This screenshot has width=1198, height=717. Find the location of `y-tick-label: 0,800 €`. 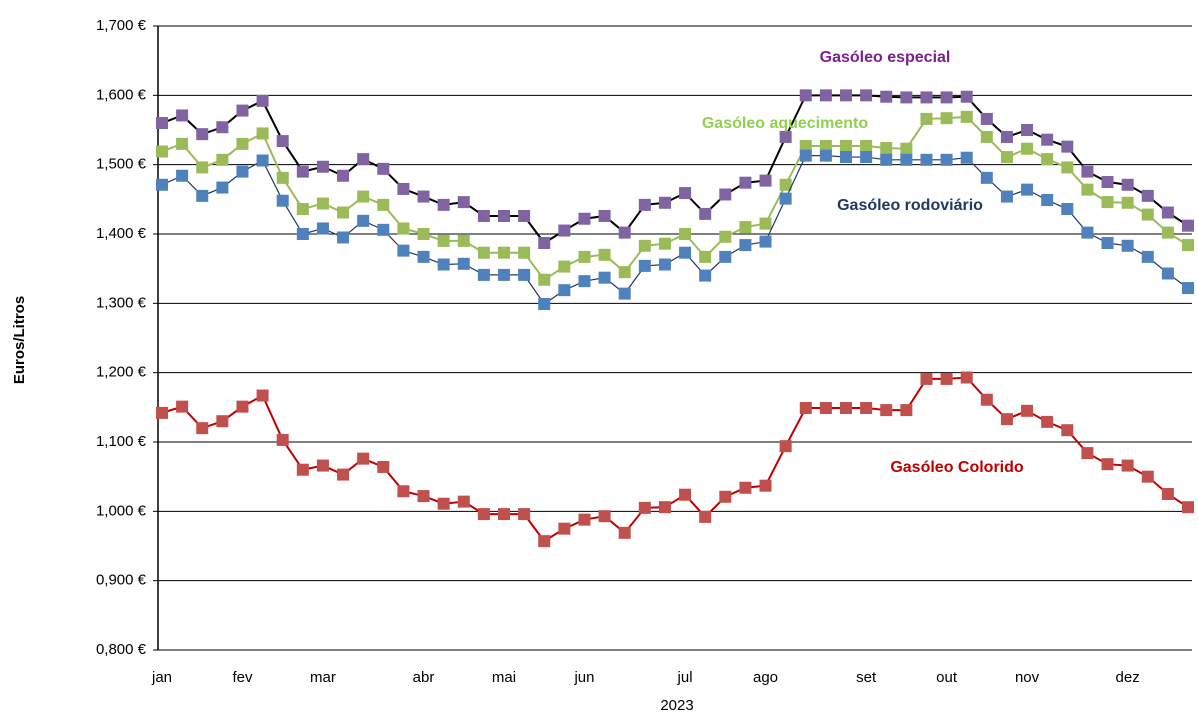

y-tick-label: 0,800 € is located at coordinates (121, 649).